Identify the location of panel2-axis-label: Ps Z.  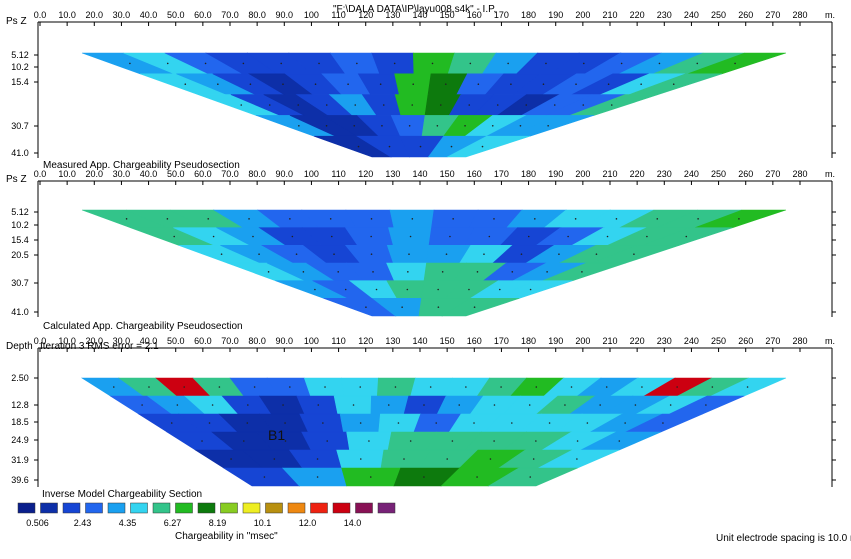
(16, 179).